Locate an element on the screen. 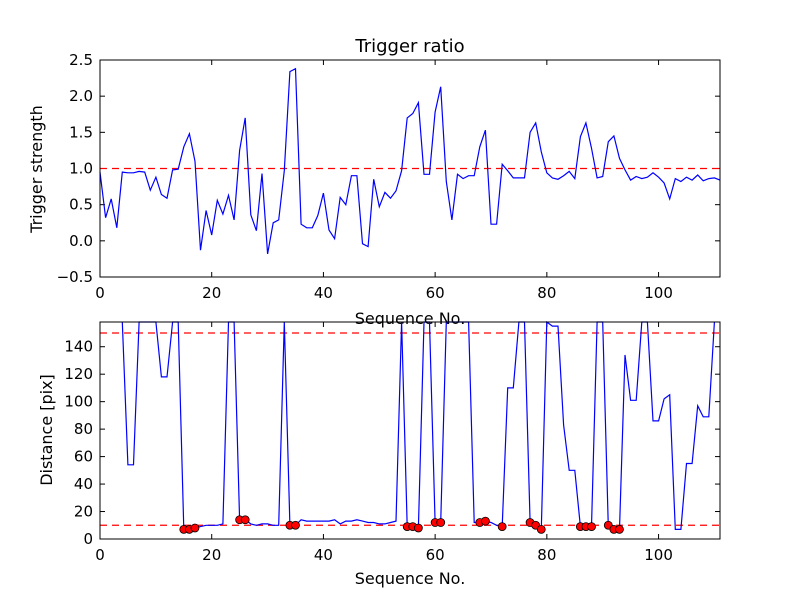  y-tick-label: 0.5 is located at coordinates (81, 205).